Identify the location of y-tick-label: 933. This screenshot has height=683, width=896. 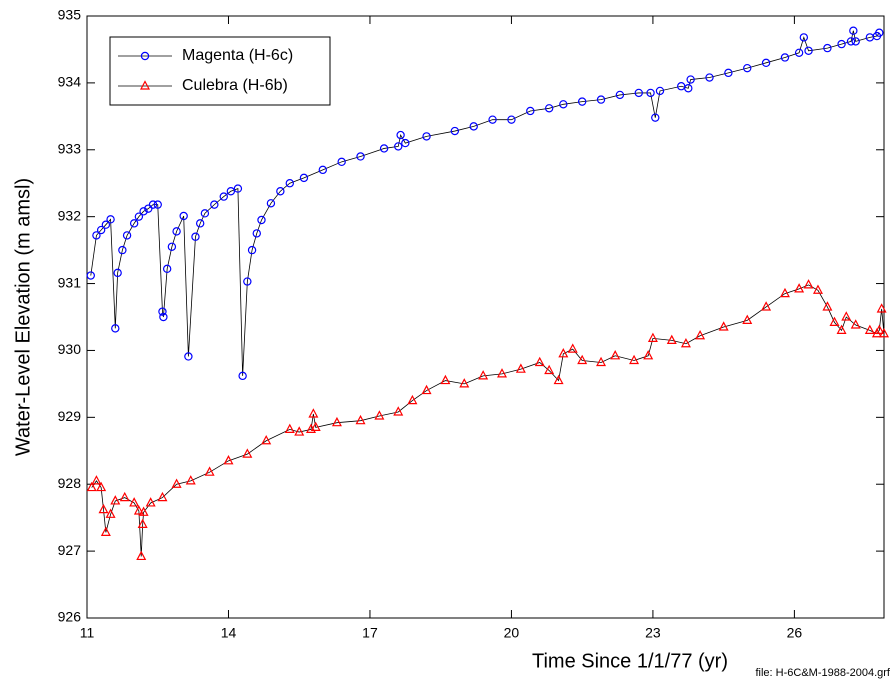
(70, 148).